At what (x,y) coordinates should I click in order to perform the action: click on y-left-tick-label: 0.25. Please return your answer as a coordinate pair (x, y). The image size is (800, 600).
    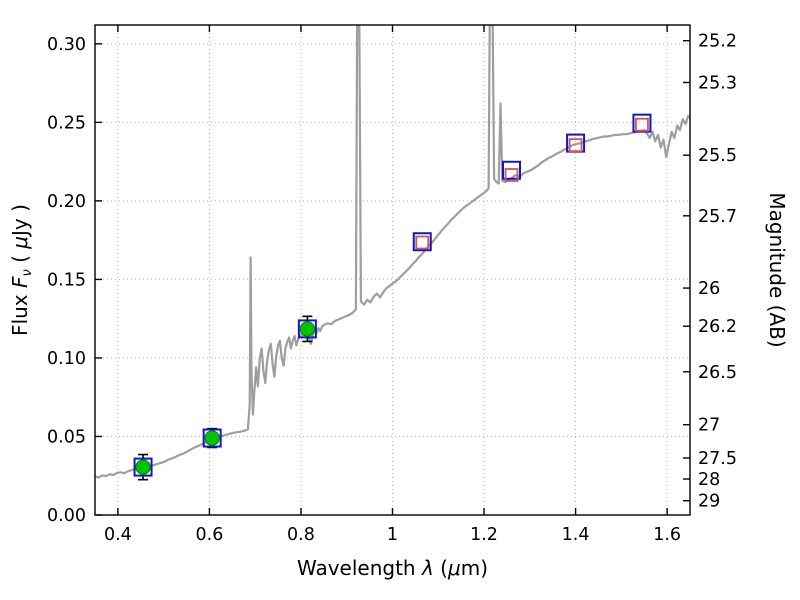
    Looking at the image, I should click on (66, 123).